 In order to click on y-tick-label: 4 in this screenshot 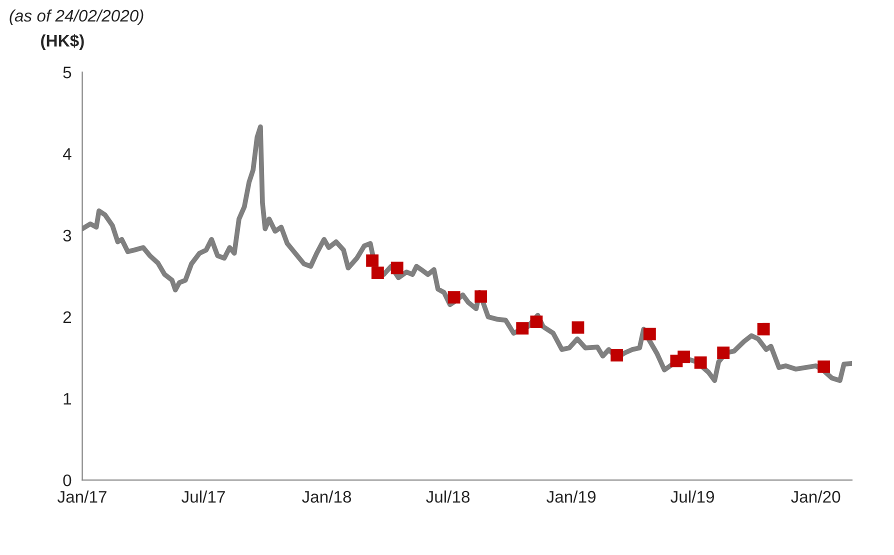, I will do `click(67, 154)`.